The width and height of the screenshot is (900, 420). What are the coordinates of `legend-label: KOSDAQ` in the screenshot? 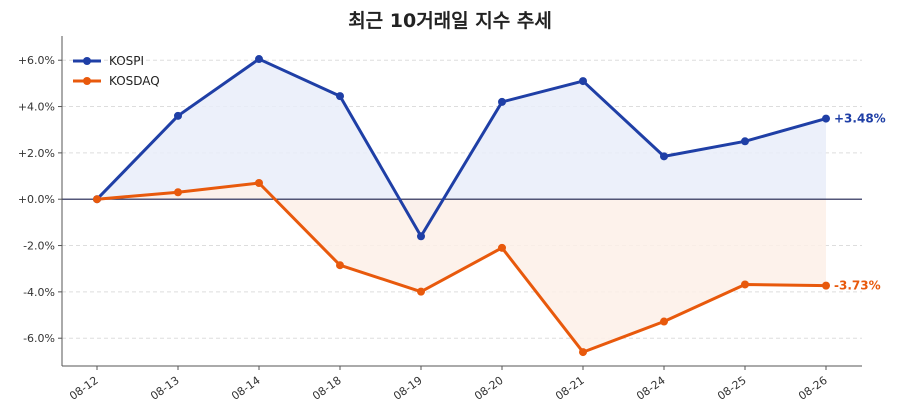 It's located at (134, 81).